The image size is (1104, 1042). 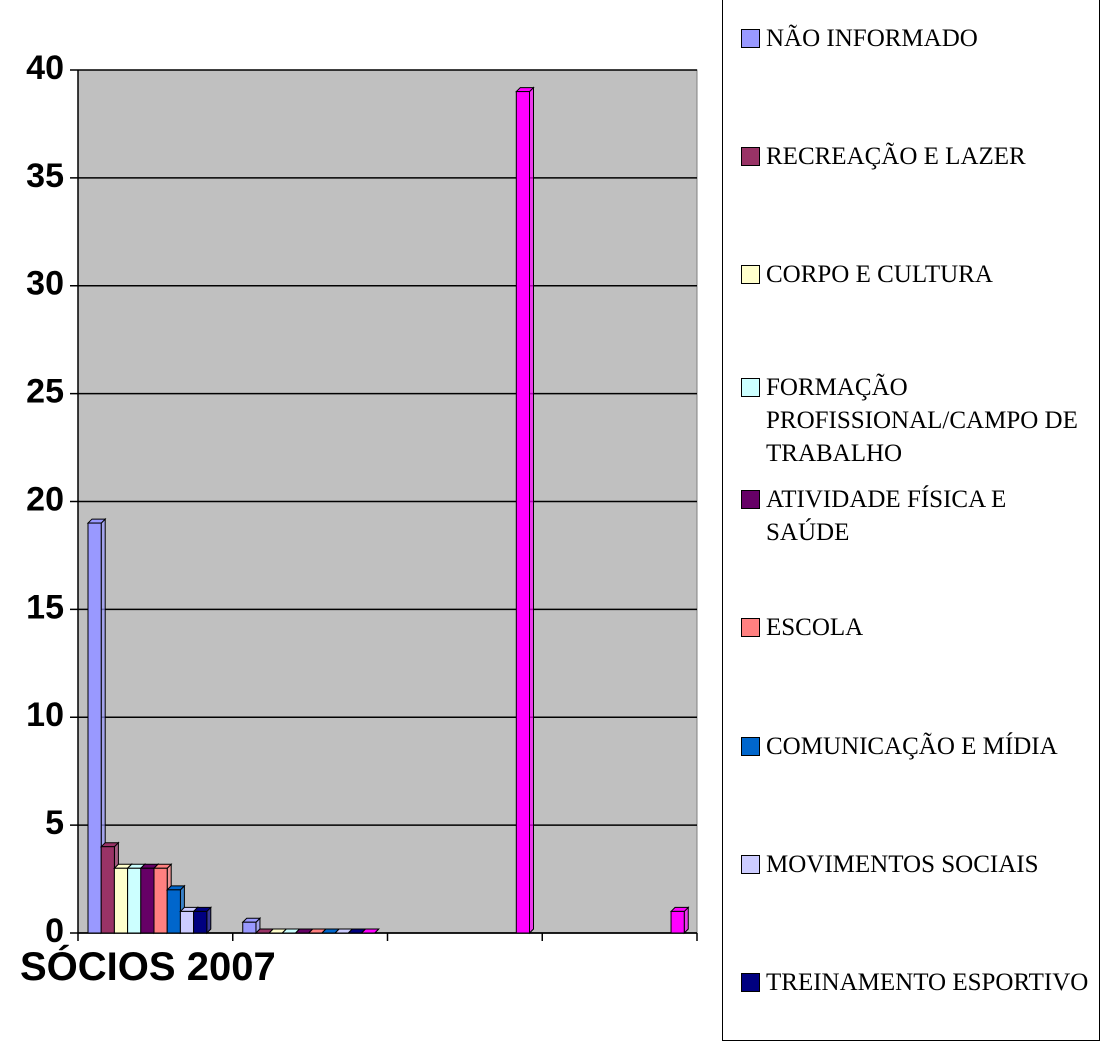 I want to click on legend-entry: NÃO INFORMADO, so click(x=916, y=38).